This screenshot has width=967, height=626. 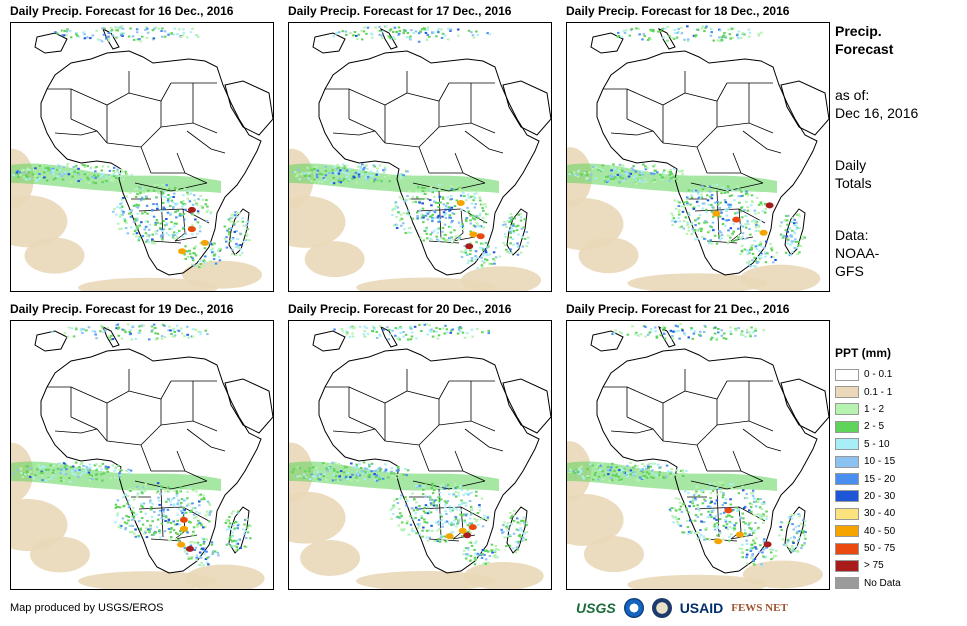 What do you see at coordinates (877, 113) in the screenshot?
I see `asof-date: Dec 16, 2016` at bounding box center [877, 113].